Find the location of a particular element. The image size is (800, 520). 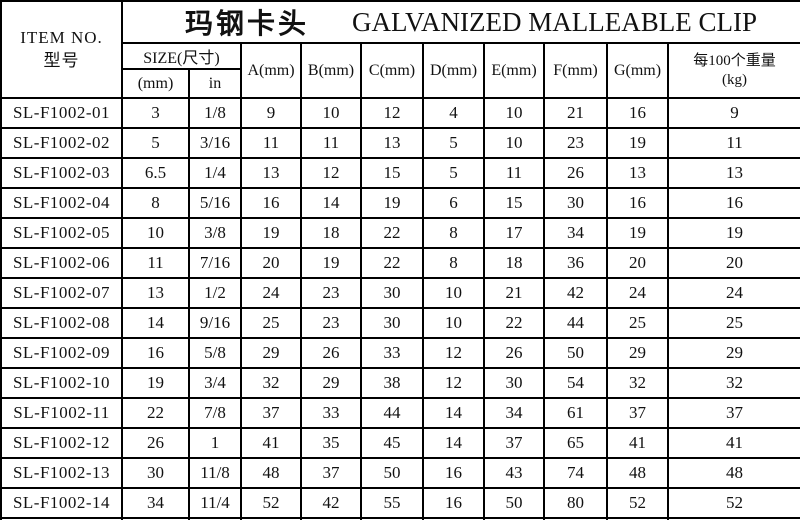

cell-item-no: SL-F1002-09 is located at coordinates (61, 353).